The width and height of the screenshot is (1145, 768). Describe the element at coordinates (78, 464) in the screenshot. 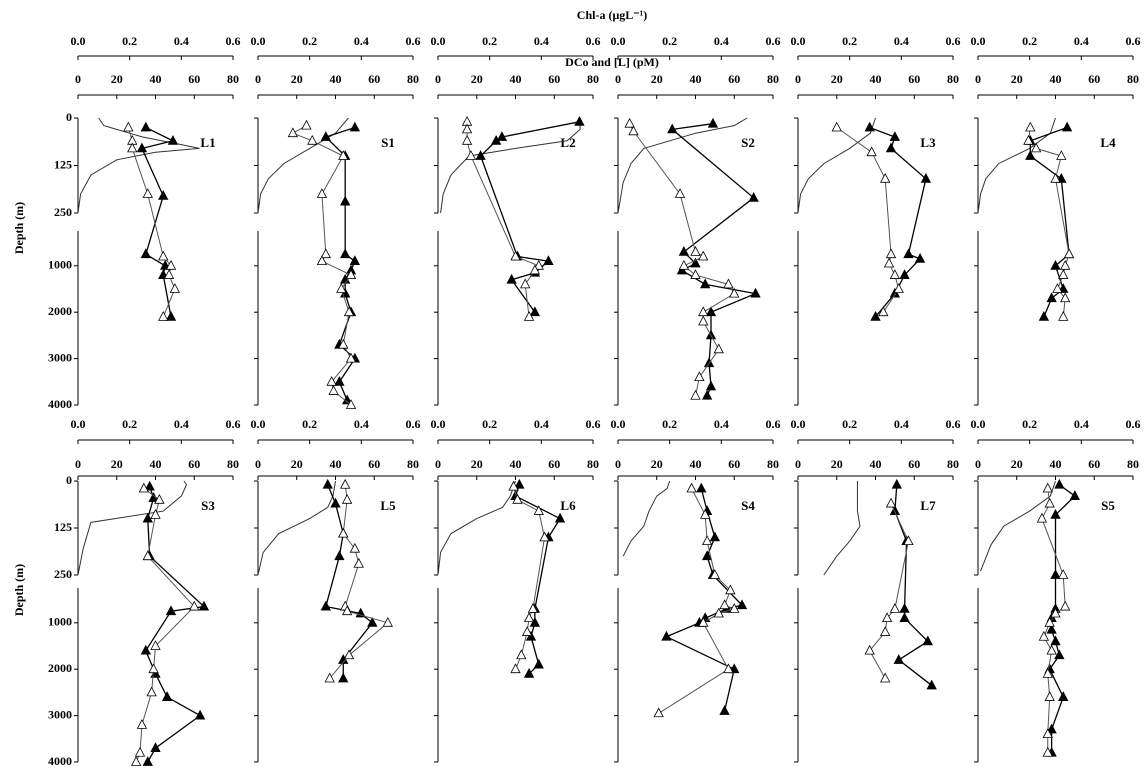

I see `x-tick-label: 0` at that location.